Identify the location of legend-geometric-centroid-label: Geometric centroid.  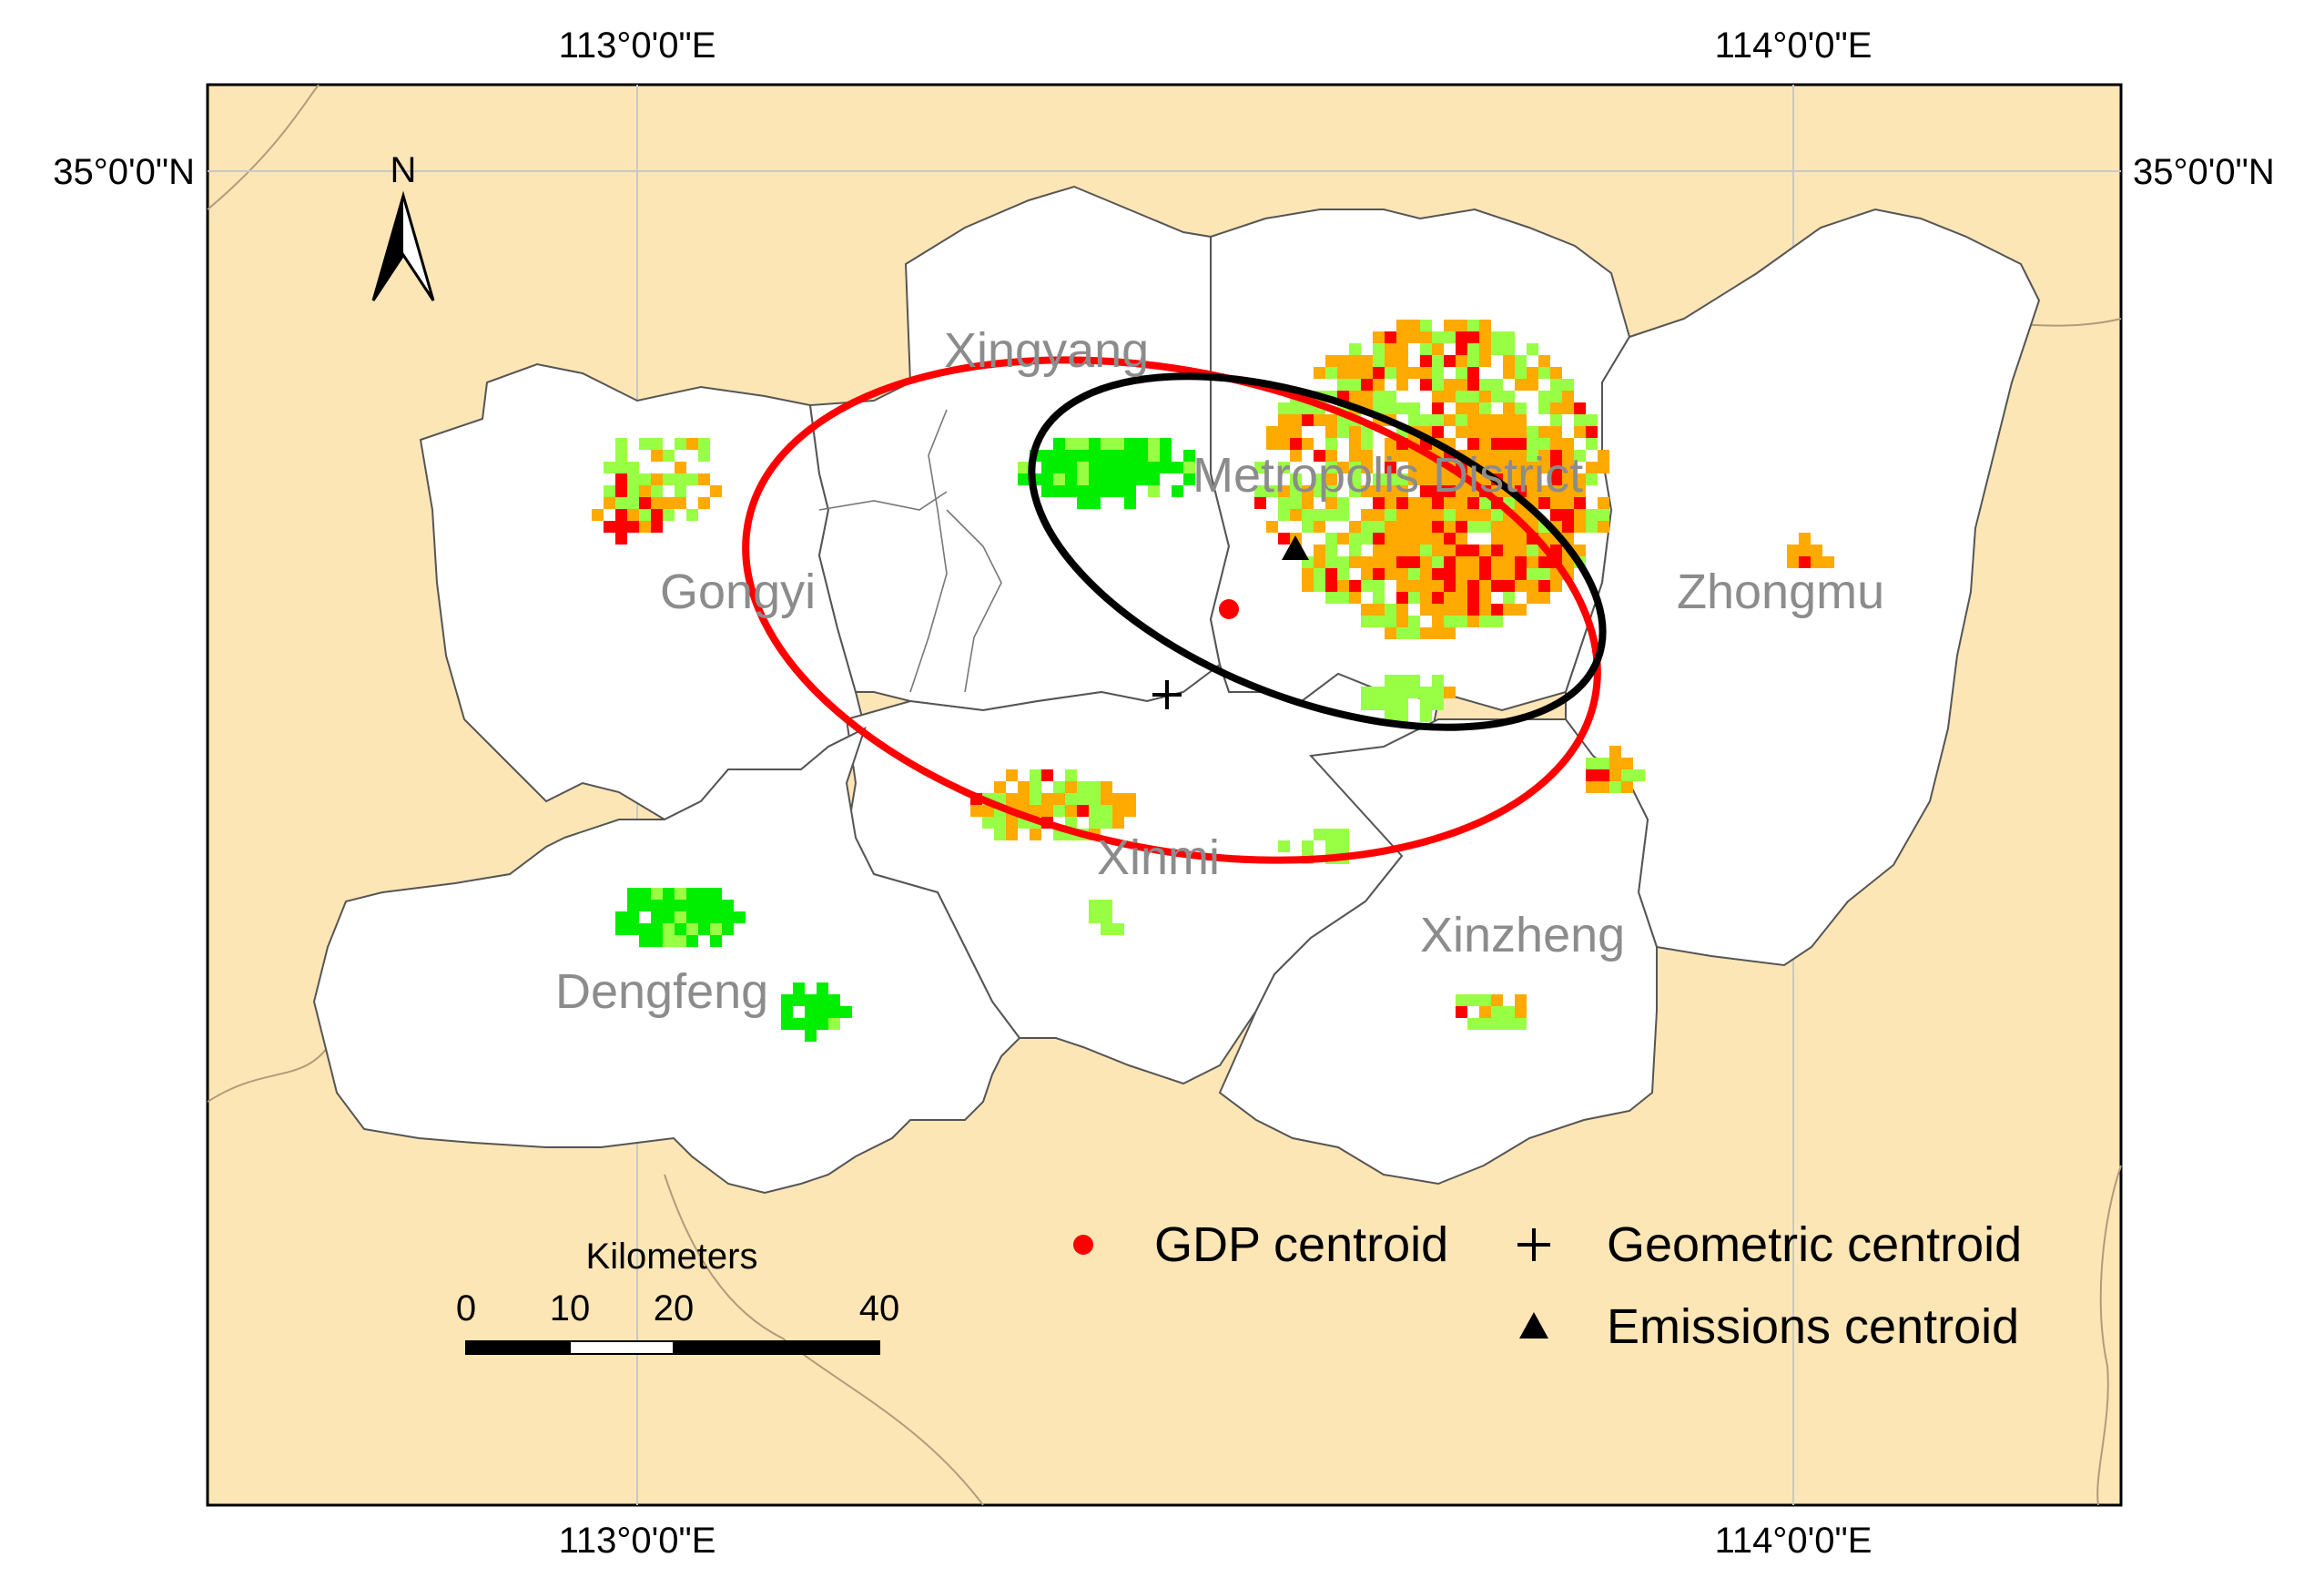
(1815, 1244).